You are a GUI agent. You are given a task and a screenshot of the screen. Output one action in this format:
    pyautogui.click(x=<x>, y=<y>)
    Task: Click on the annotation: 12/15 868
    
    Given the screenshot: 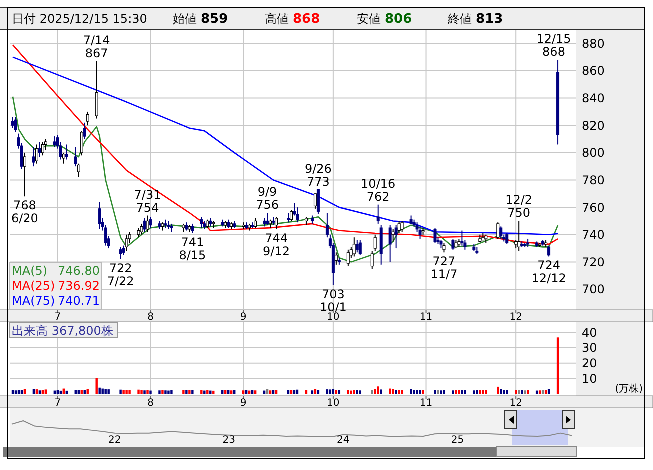 What is the action you would take?
    pyautogui.click(x=554, y=46)
    